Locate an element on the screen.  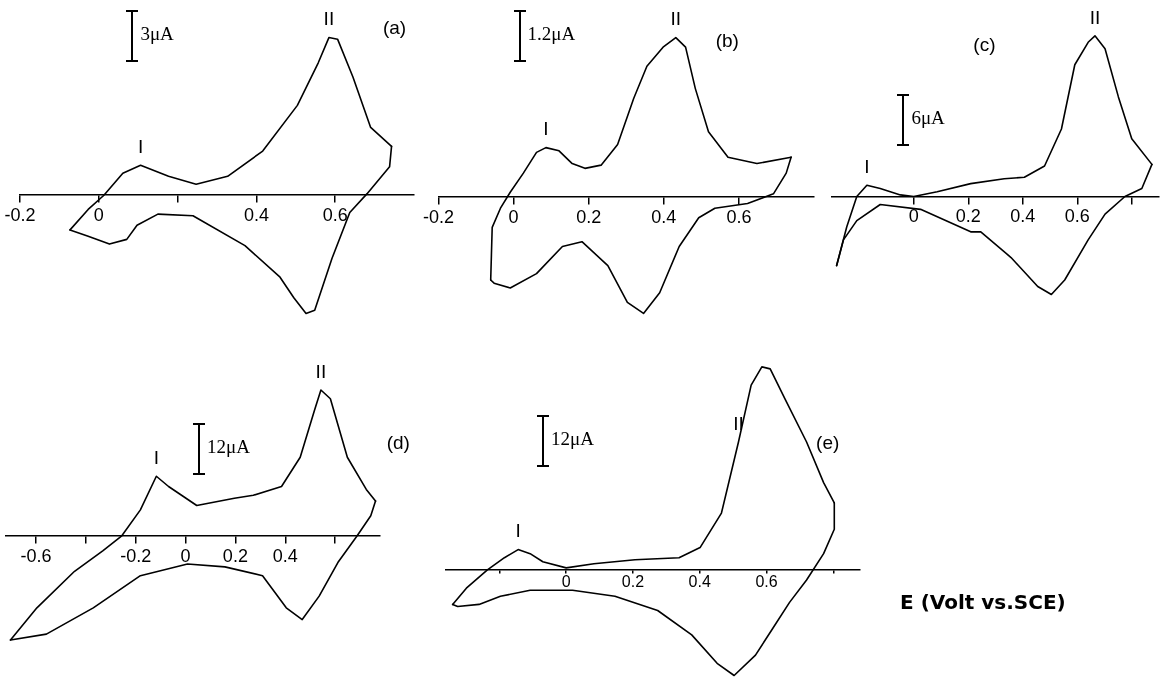
annotation: 6μA is located at coordinates (928, 117).